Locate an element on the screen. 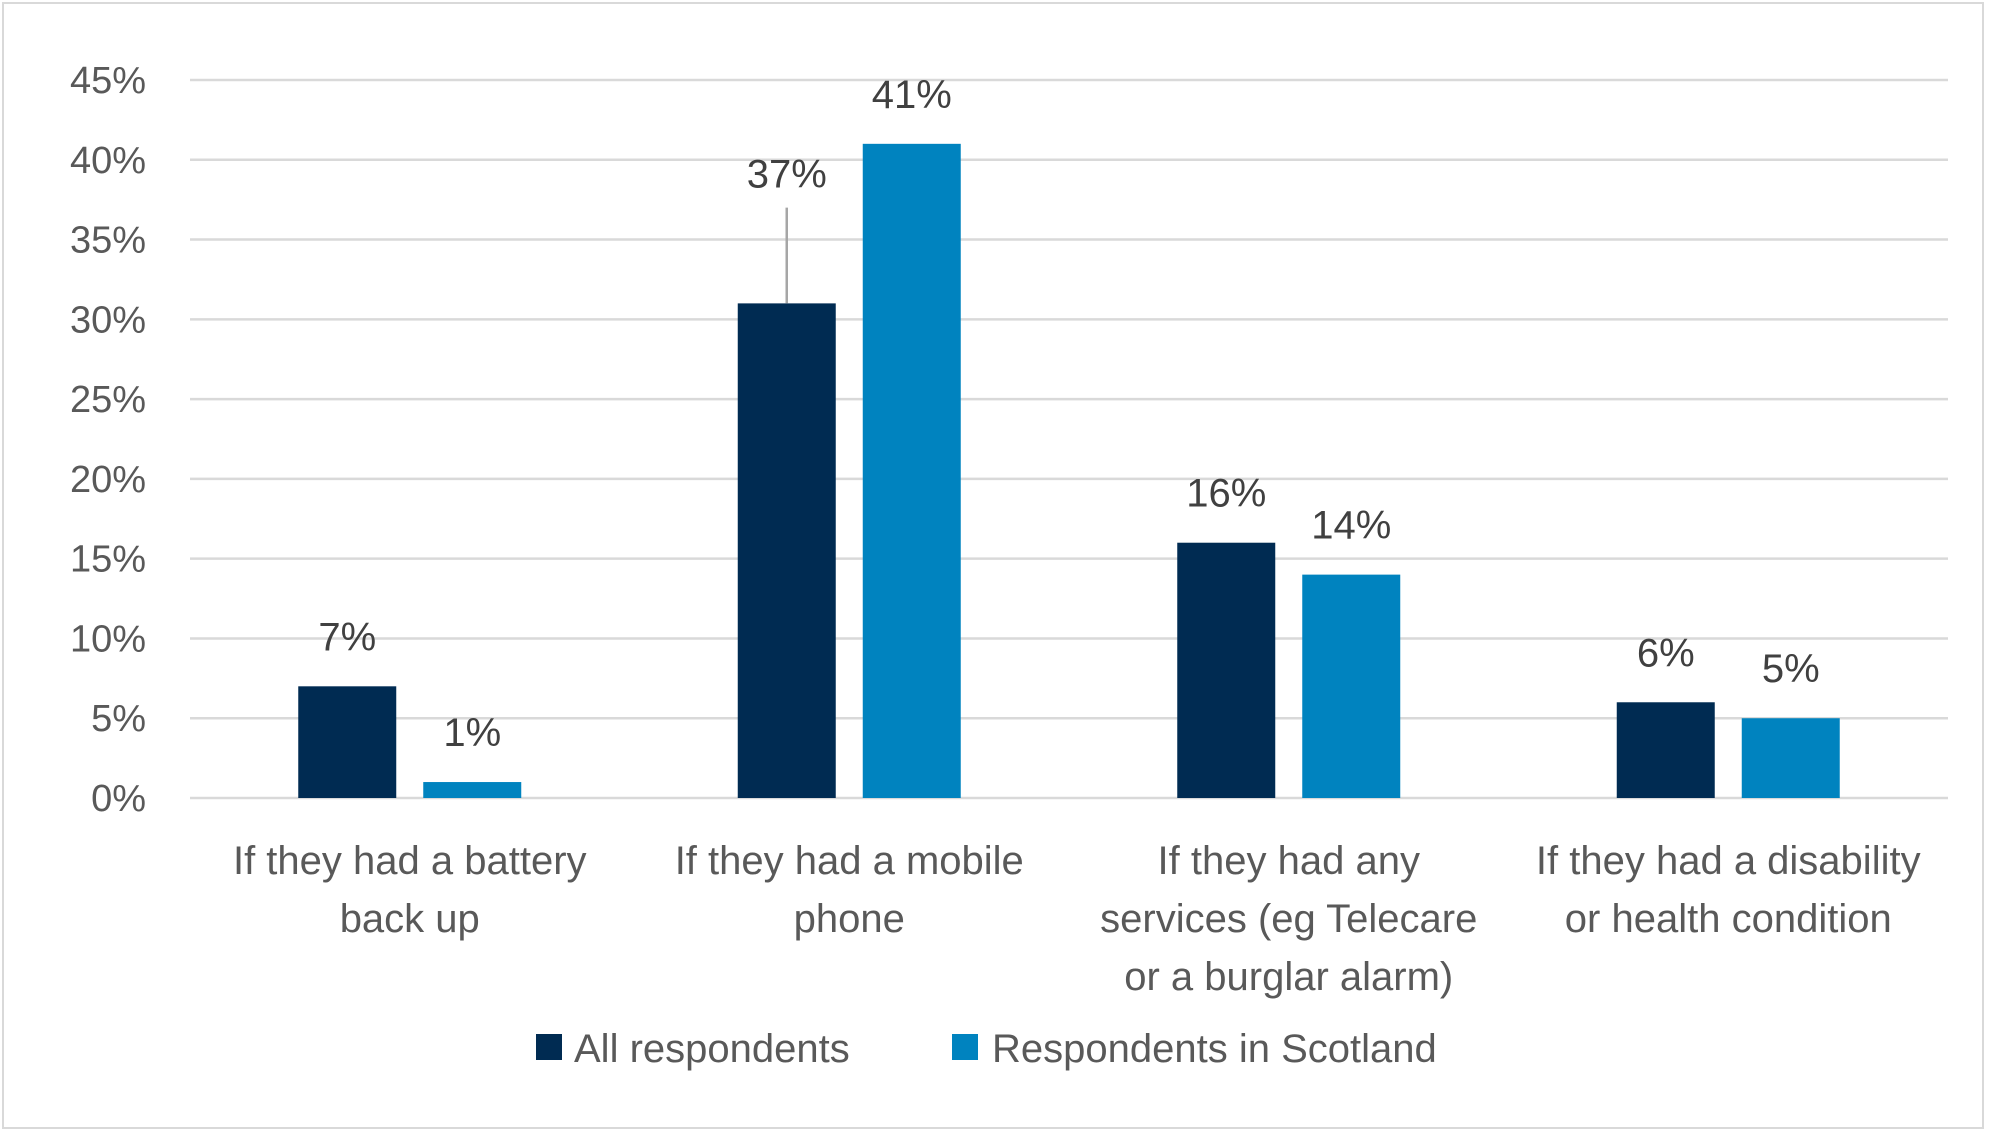  y-tick-label: 15% is located at coordinates (108, 560).